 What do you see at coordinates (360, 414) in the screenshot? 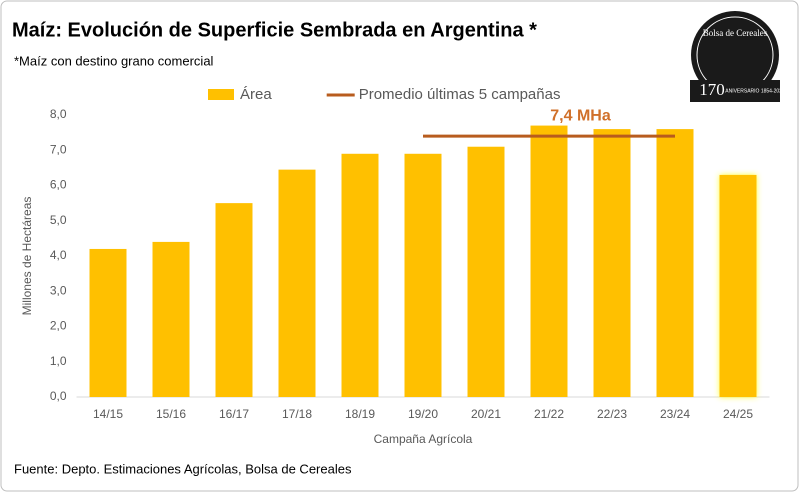
I see `x-tick-label: 18/19` at bounding box center [360, 414].